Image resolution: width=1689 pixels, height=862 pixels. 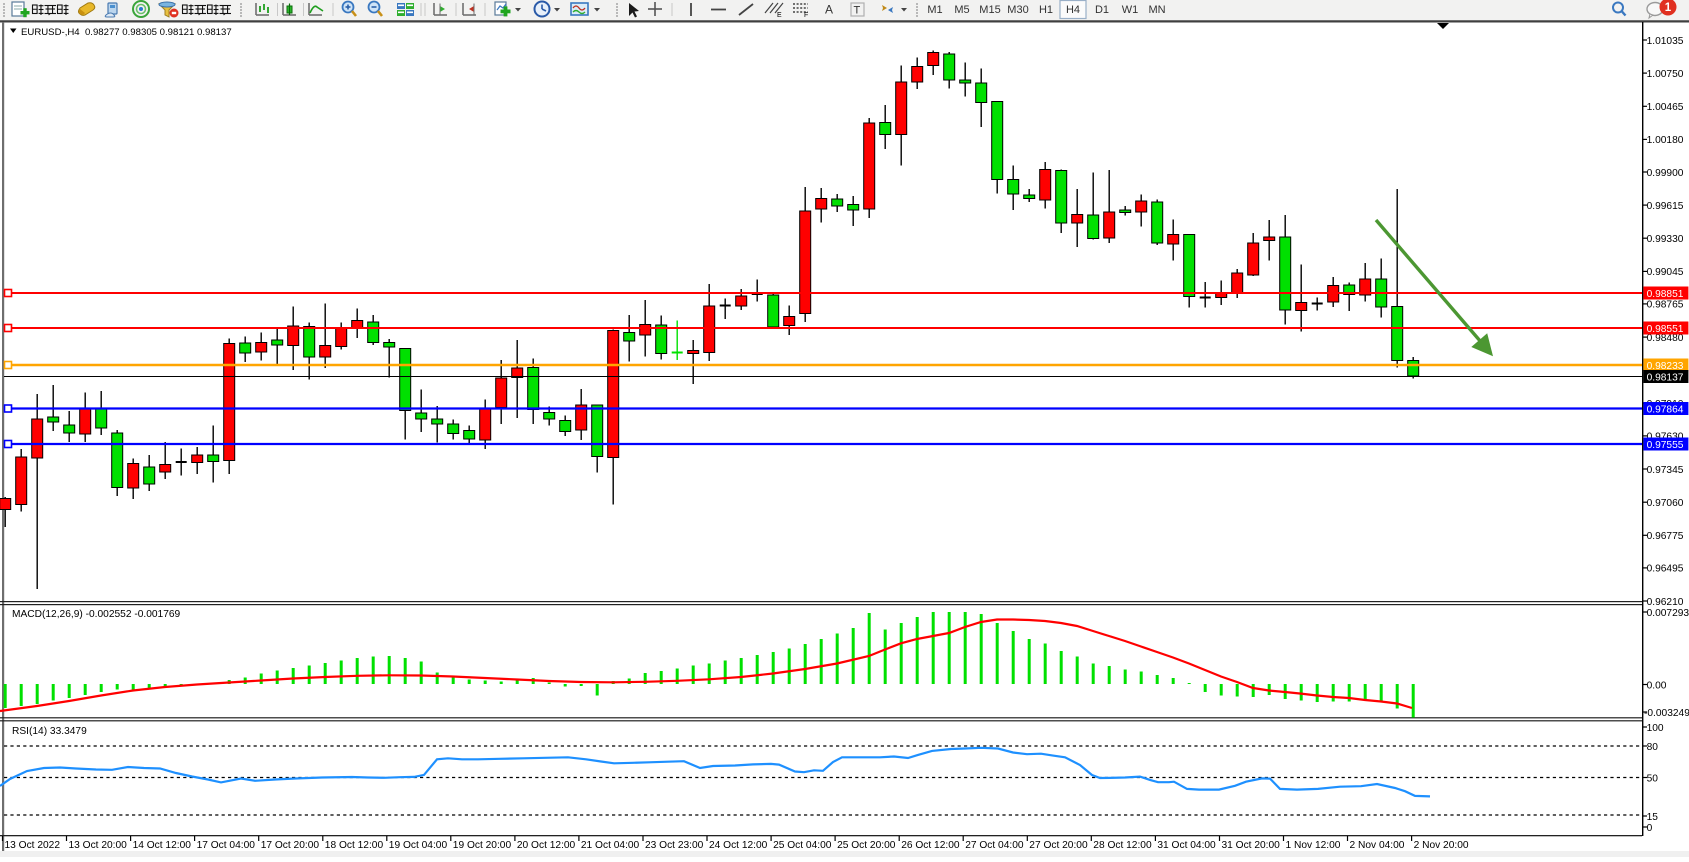 What do you see at coordinates (1073, 10) in the screenshot?
I see `svg-text: H4` at bounding box center [1073, 10].